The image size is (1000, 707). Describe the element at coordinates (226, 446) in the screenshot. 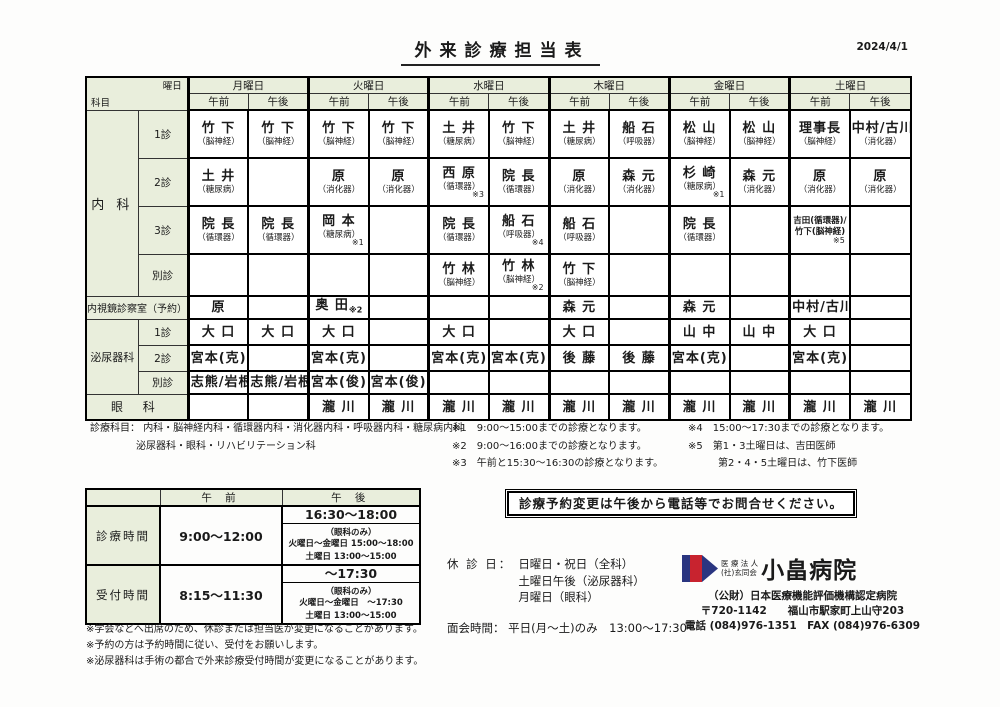

I see `dept-list-line2: 泌尿器科・眼科・リハビリテーション科` at that location.